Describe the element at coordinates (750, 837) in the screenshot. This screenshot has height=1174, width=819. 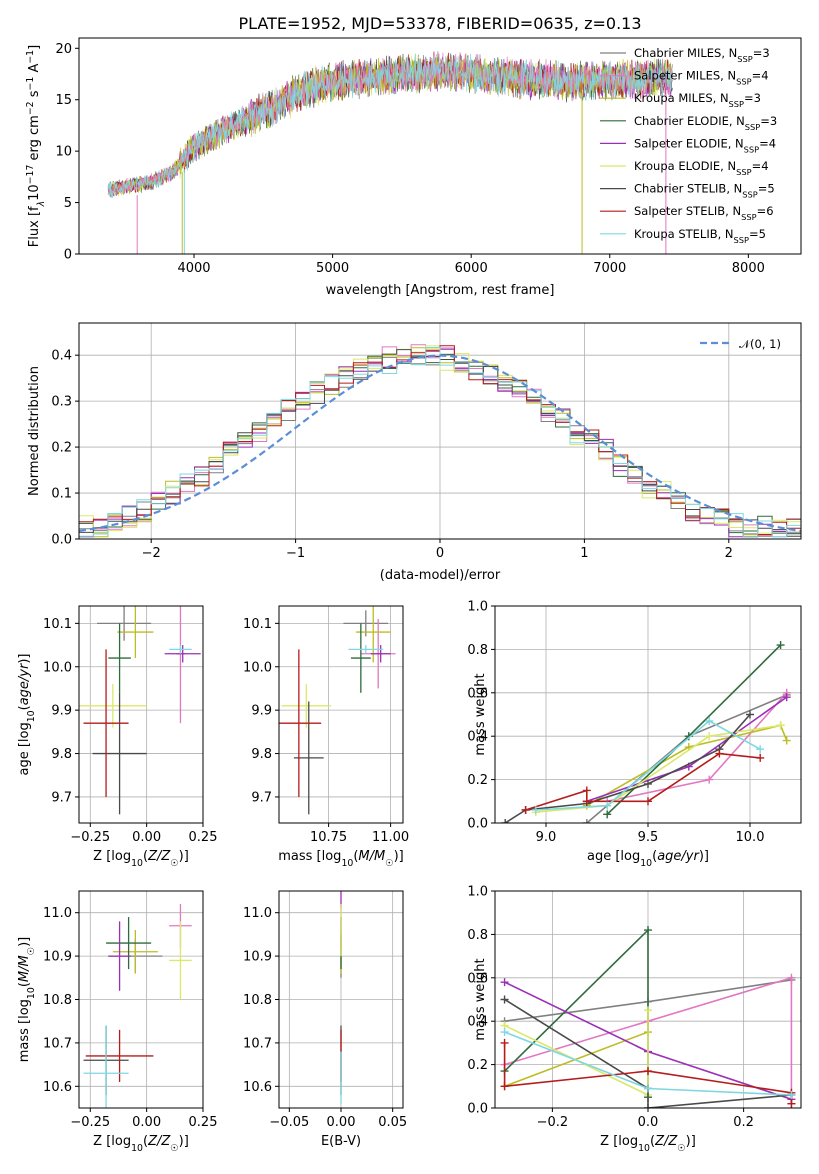
I see `x-tick-label: 10.0` at that location.